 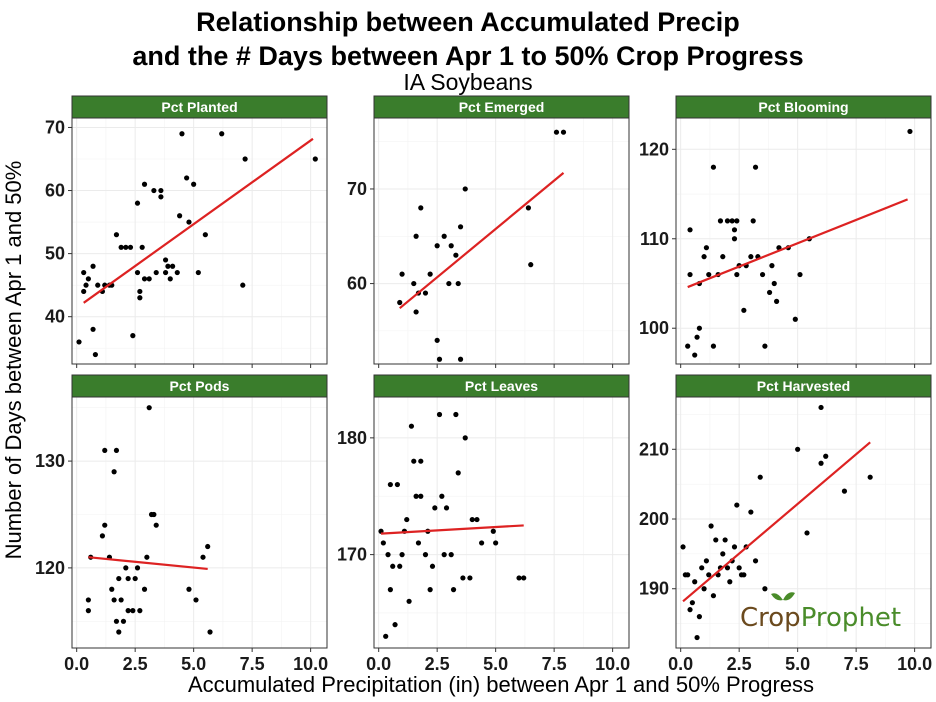 I want to click on logo-part-prophet: Prophet, so click(x=851, y=618).